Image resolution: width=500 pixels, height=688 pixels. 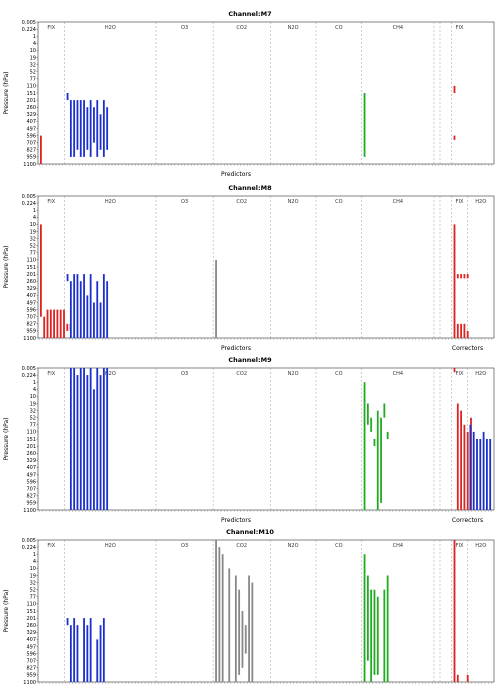 I want to click on panel-title: Channel:M8, so click(x=250, y=188).